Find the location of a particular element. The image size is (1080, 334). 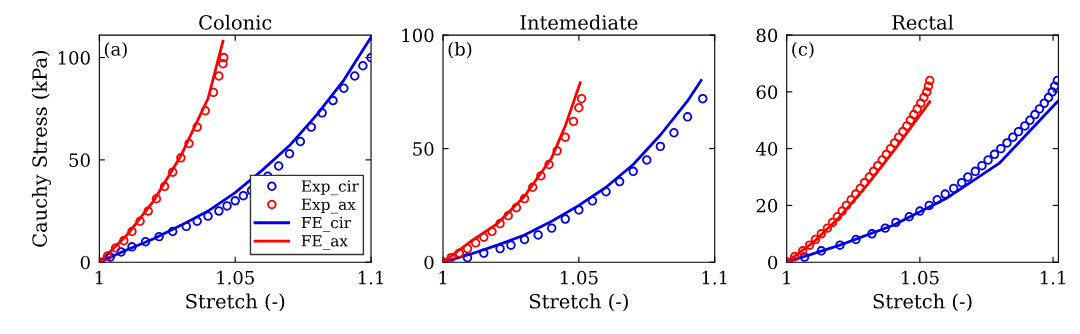

y-tick-label: 100 is located at coordinates (418, 35).